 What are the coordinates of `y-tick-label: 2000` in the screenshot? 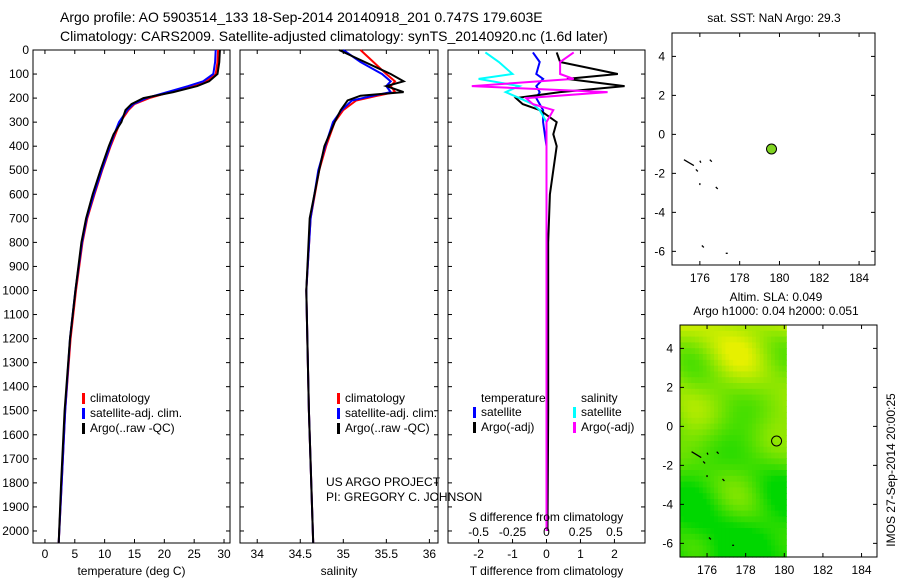 It's located at (15, 531).